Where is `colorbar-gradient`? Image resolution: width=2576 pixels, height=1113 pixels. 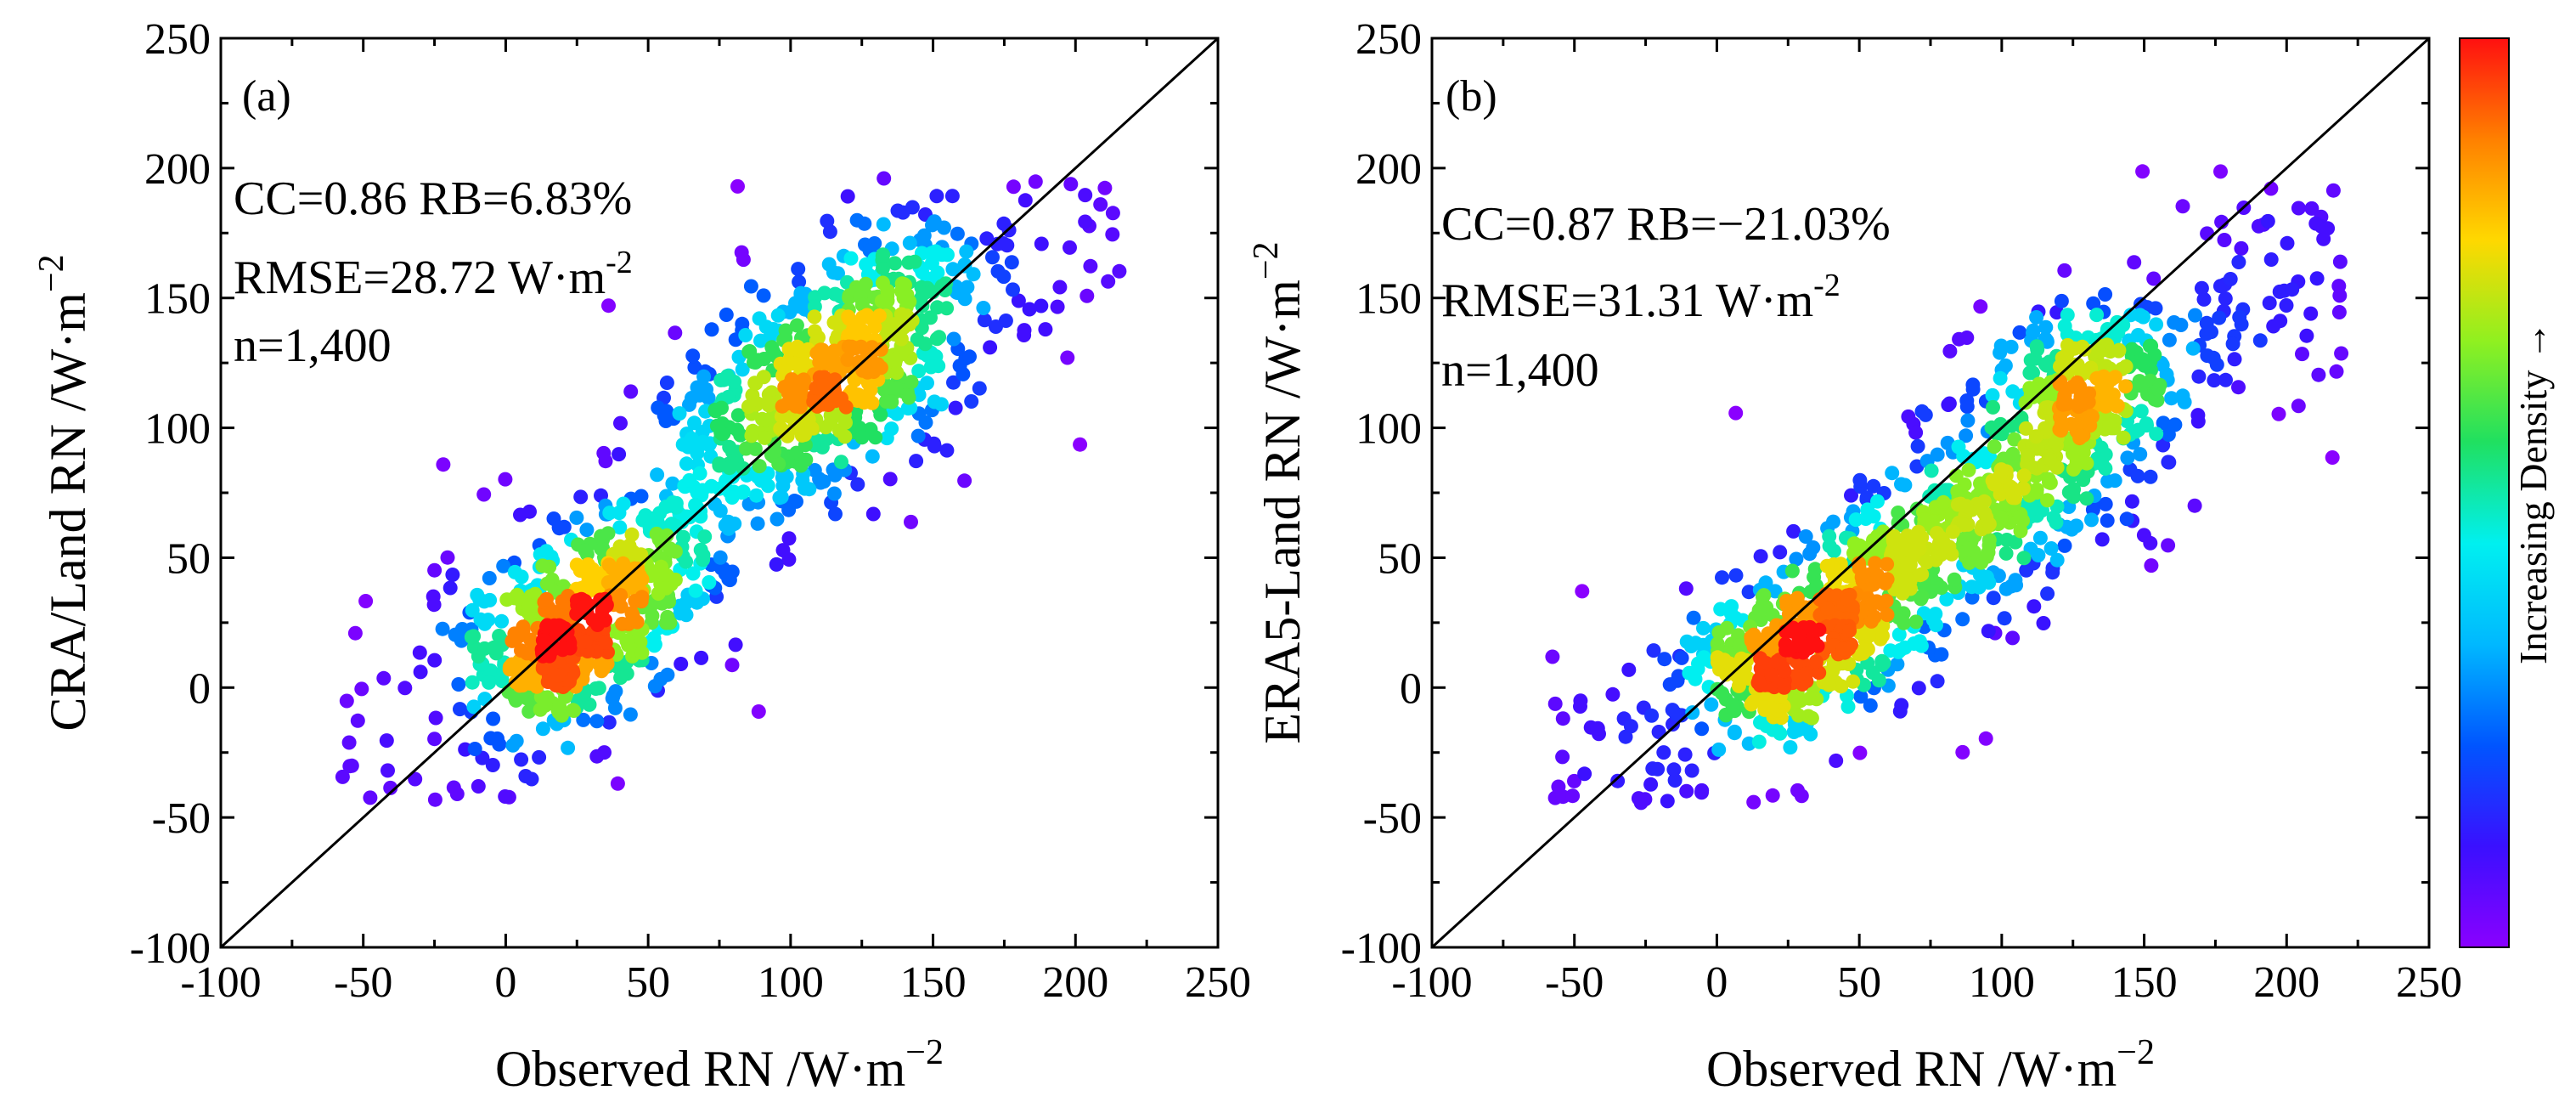 colorbar-gradient is located at coordinates (2484, 493).